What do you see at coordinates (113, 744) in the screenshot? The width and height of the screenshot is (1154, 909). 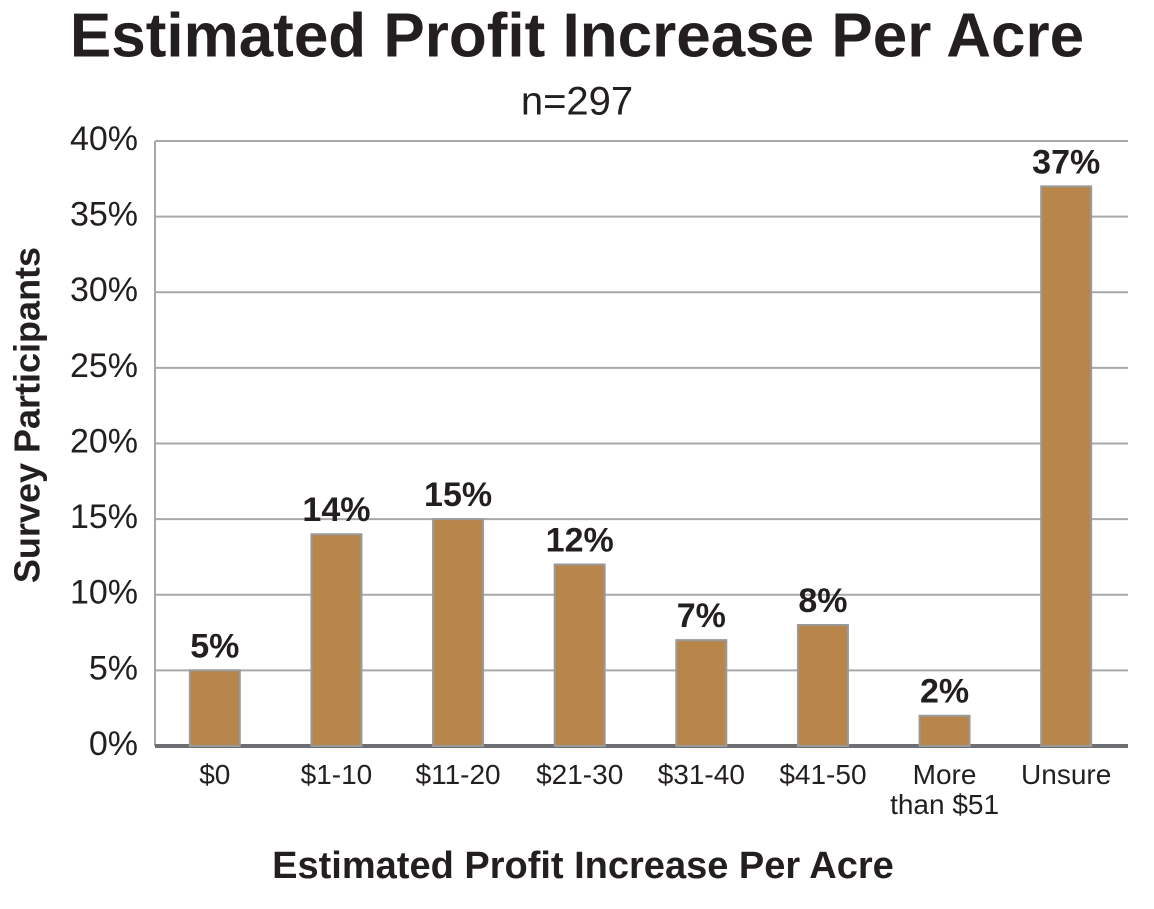 I see `y-tick-label: 0%` at bounding box center [113, 744].